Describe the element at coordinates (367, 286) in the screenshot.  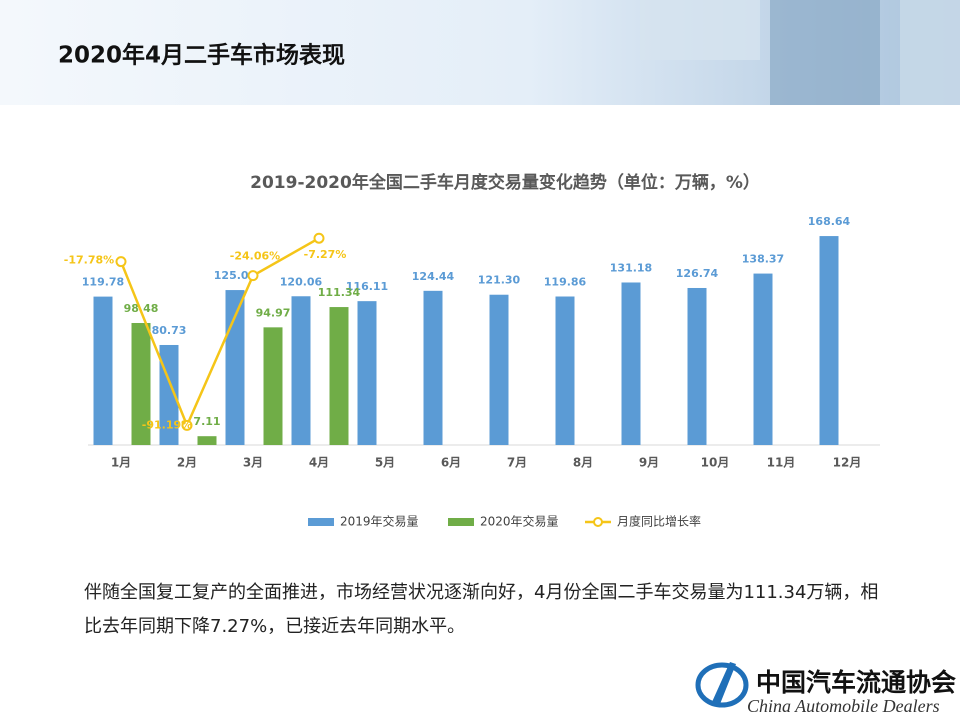
I see `data-label: 116.11` at that location.